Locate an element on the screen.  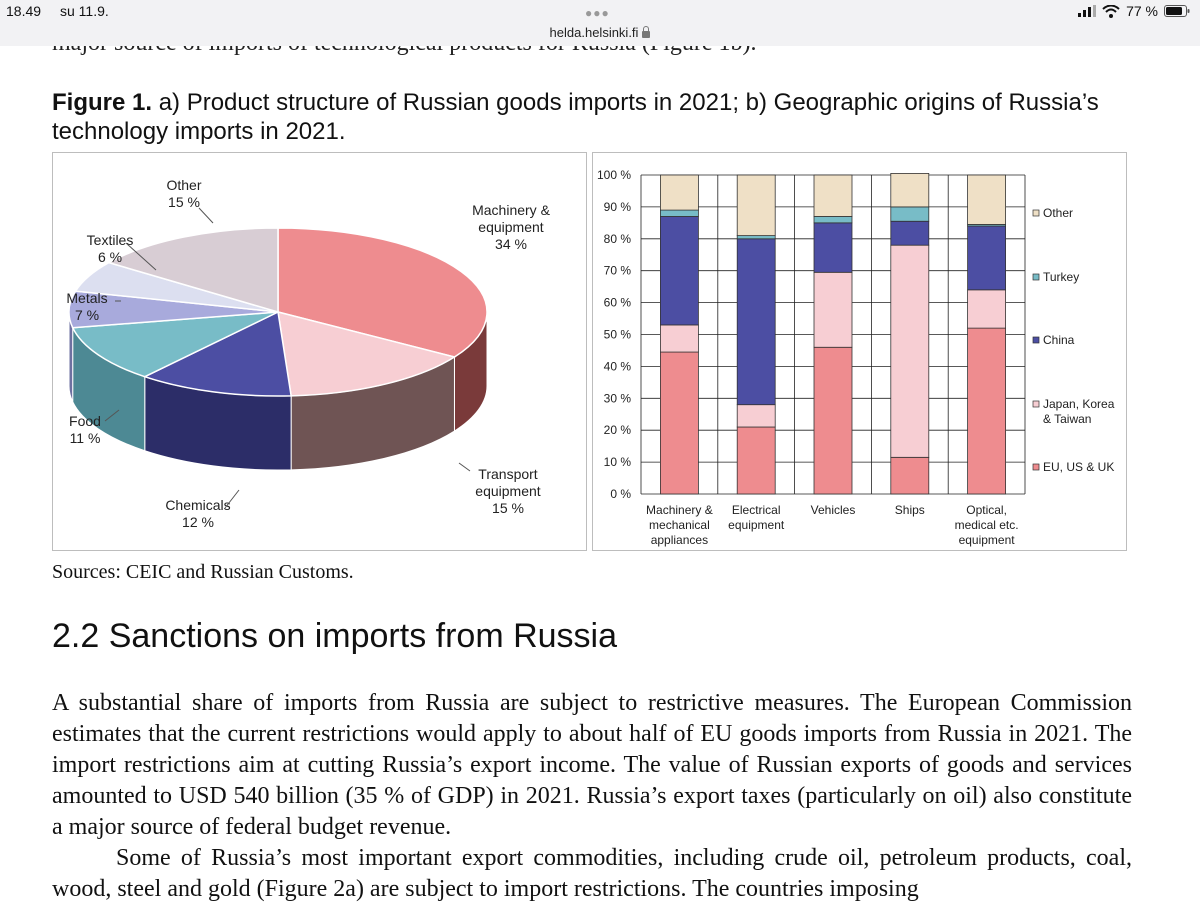
legend-label: EU, US & UK is located at coordinates (1078, 467).